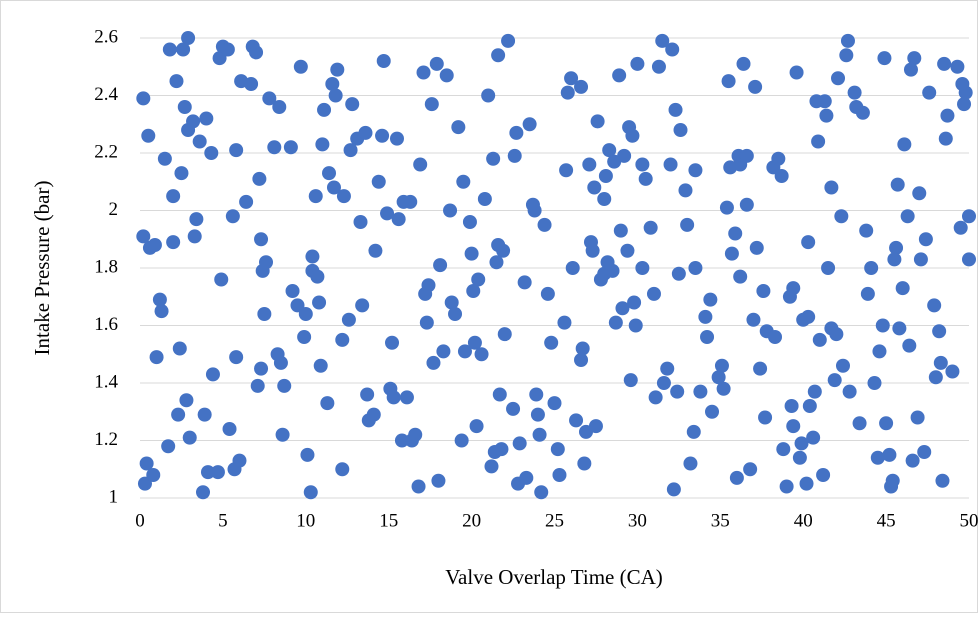 This screenshot has width=978, height=618. I want to click on x-tick-label: 15, so click(388, 520).